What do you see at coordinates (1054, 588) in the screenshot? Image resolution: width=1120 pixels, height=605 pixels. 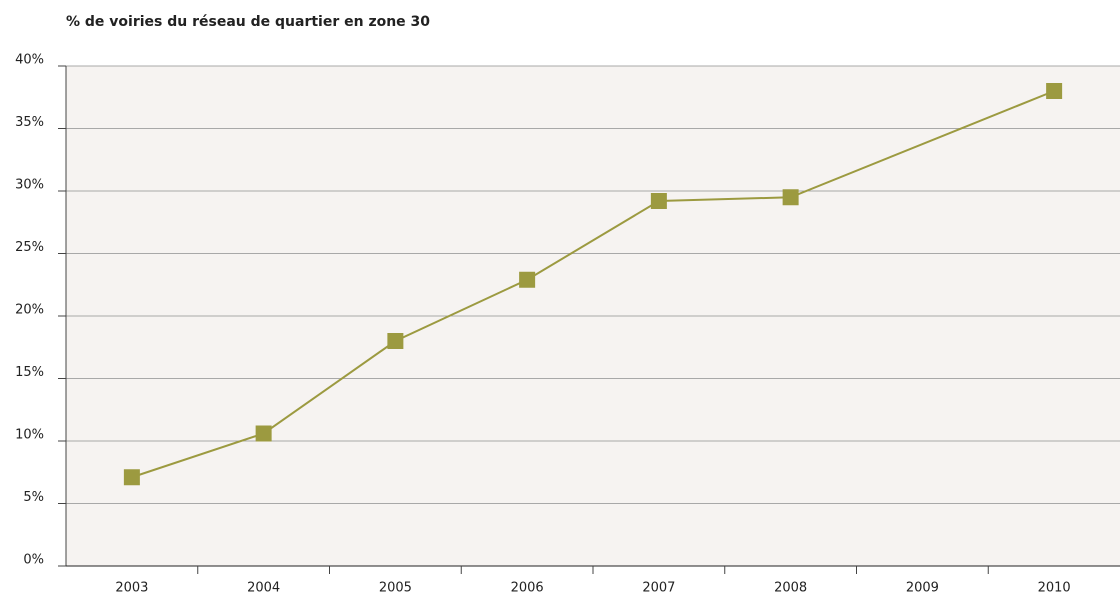 I see `x-tick-label: 2010` at bounding box center [1054, 588].